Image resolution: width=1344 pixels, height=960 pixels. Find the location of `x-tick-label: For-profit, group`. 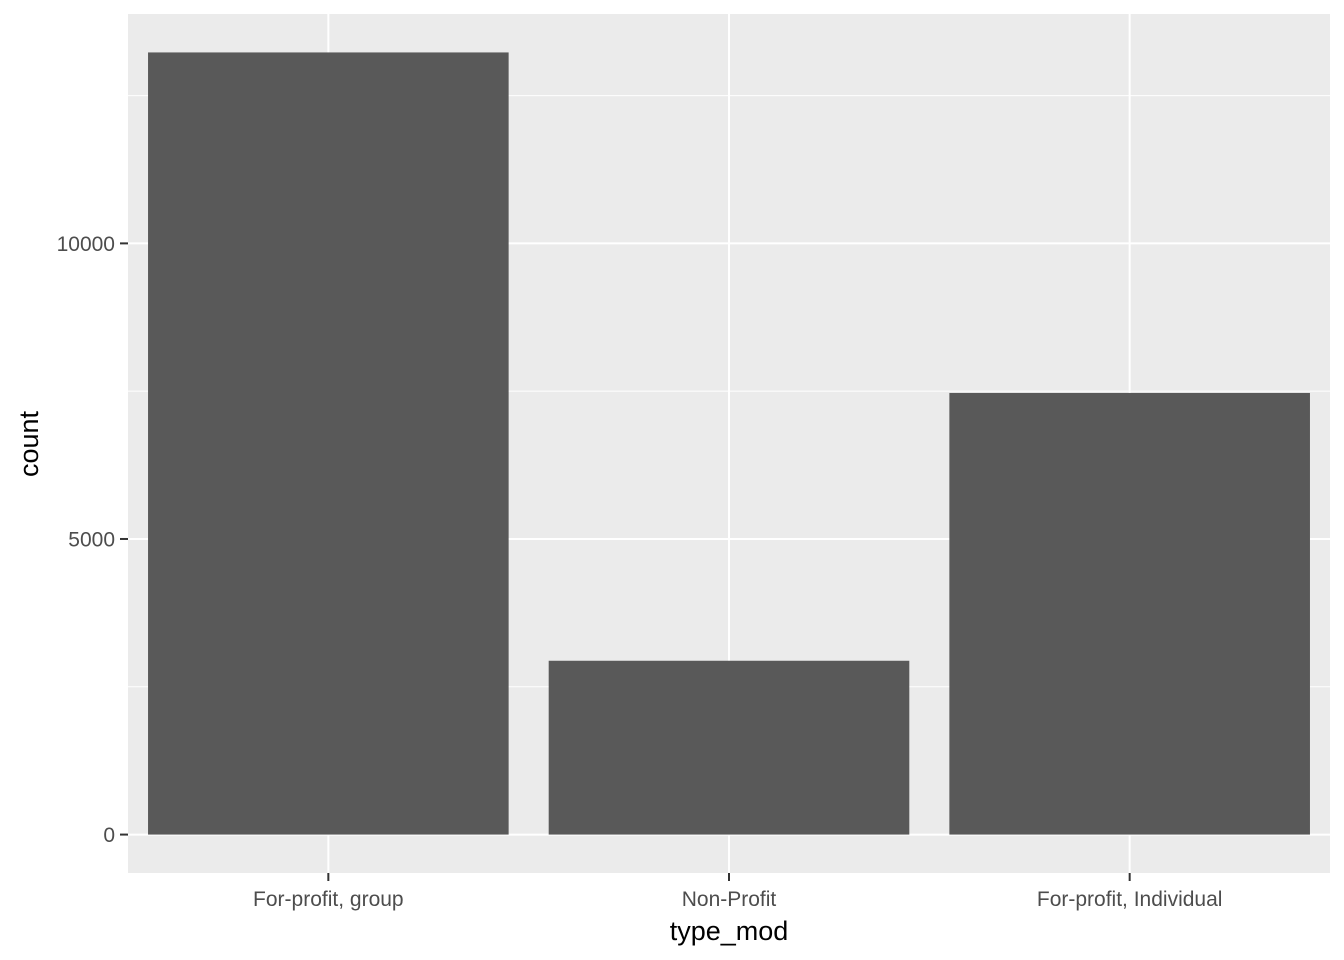

x-tick-label: For-profit, group is located at coordinates (328, 899).